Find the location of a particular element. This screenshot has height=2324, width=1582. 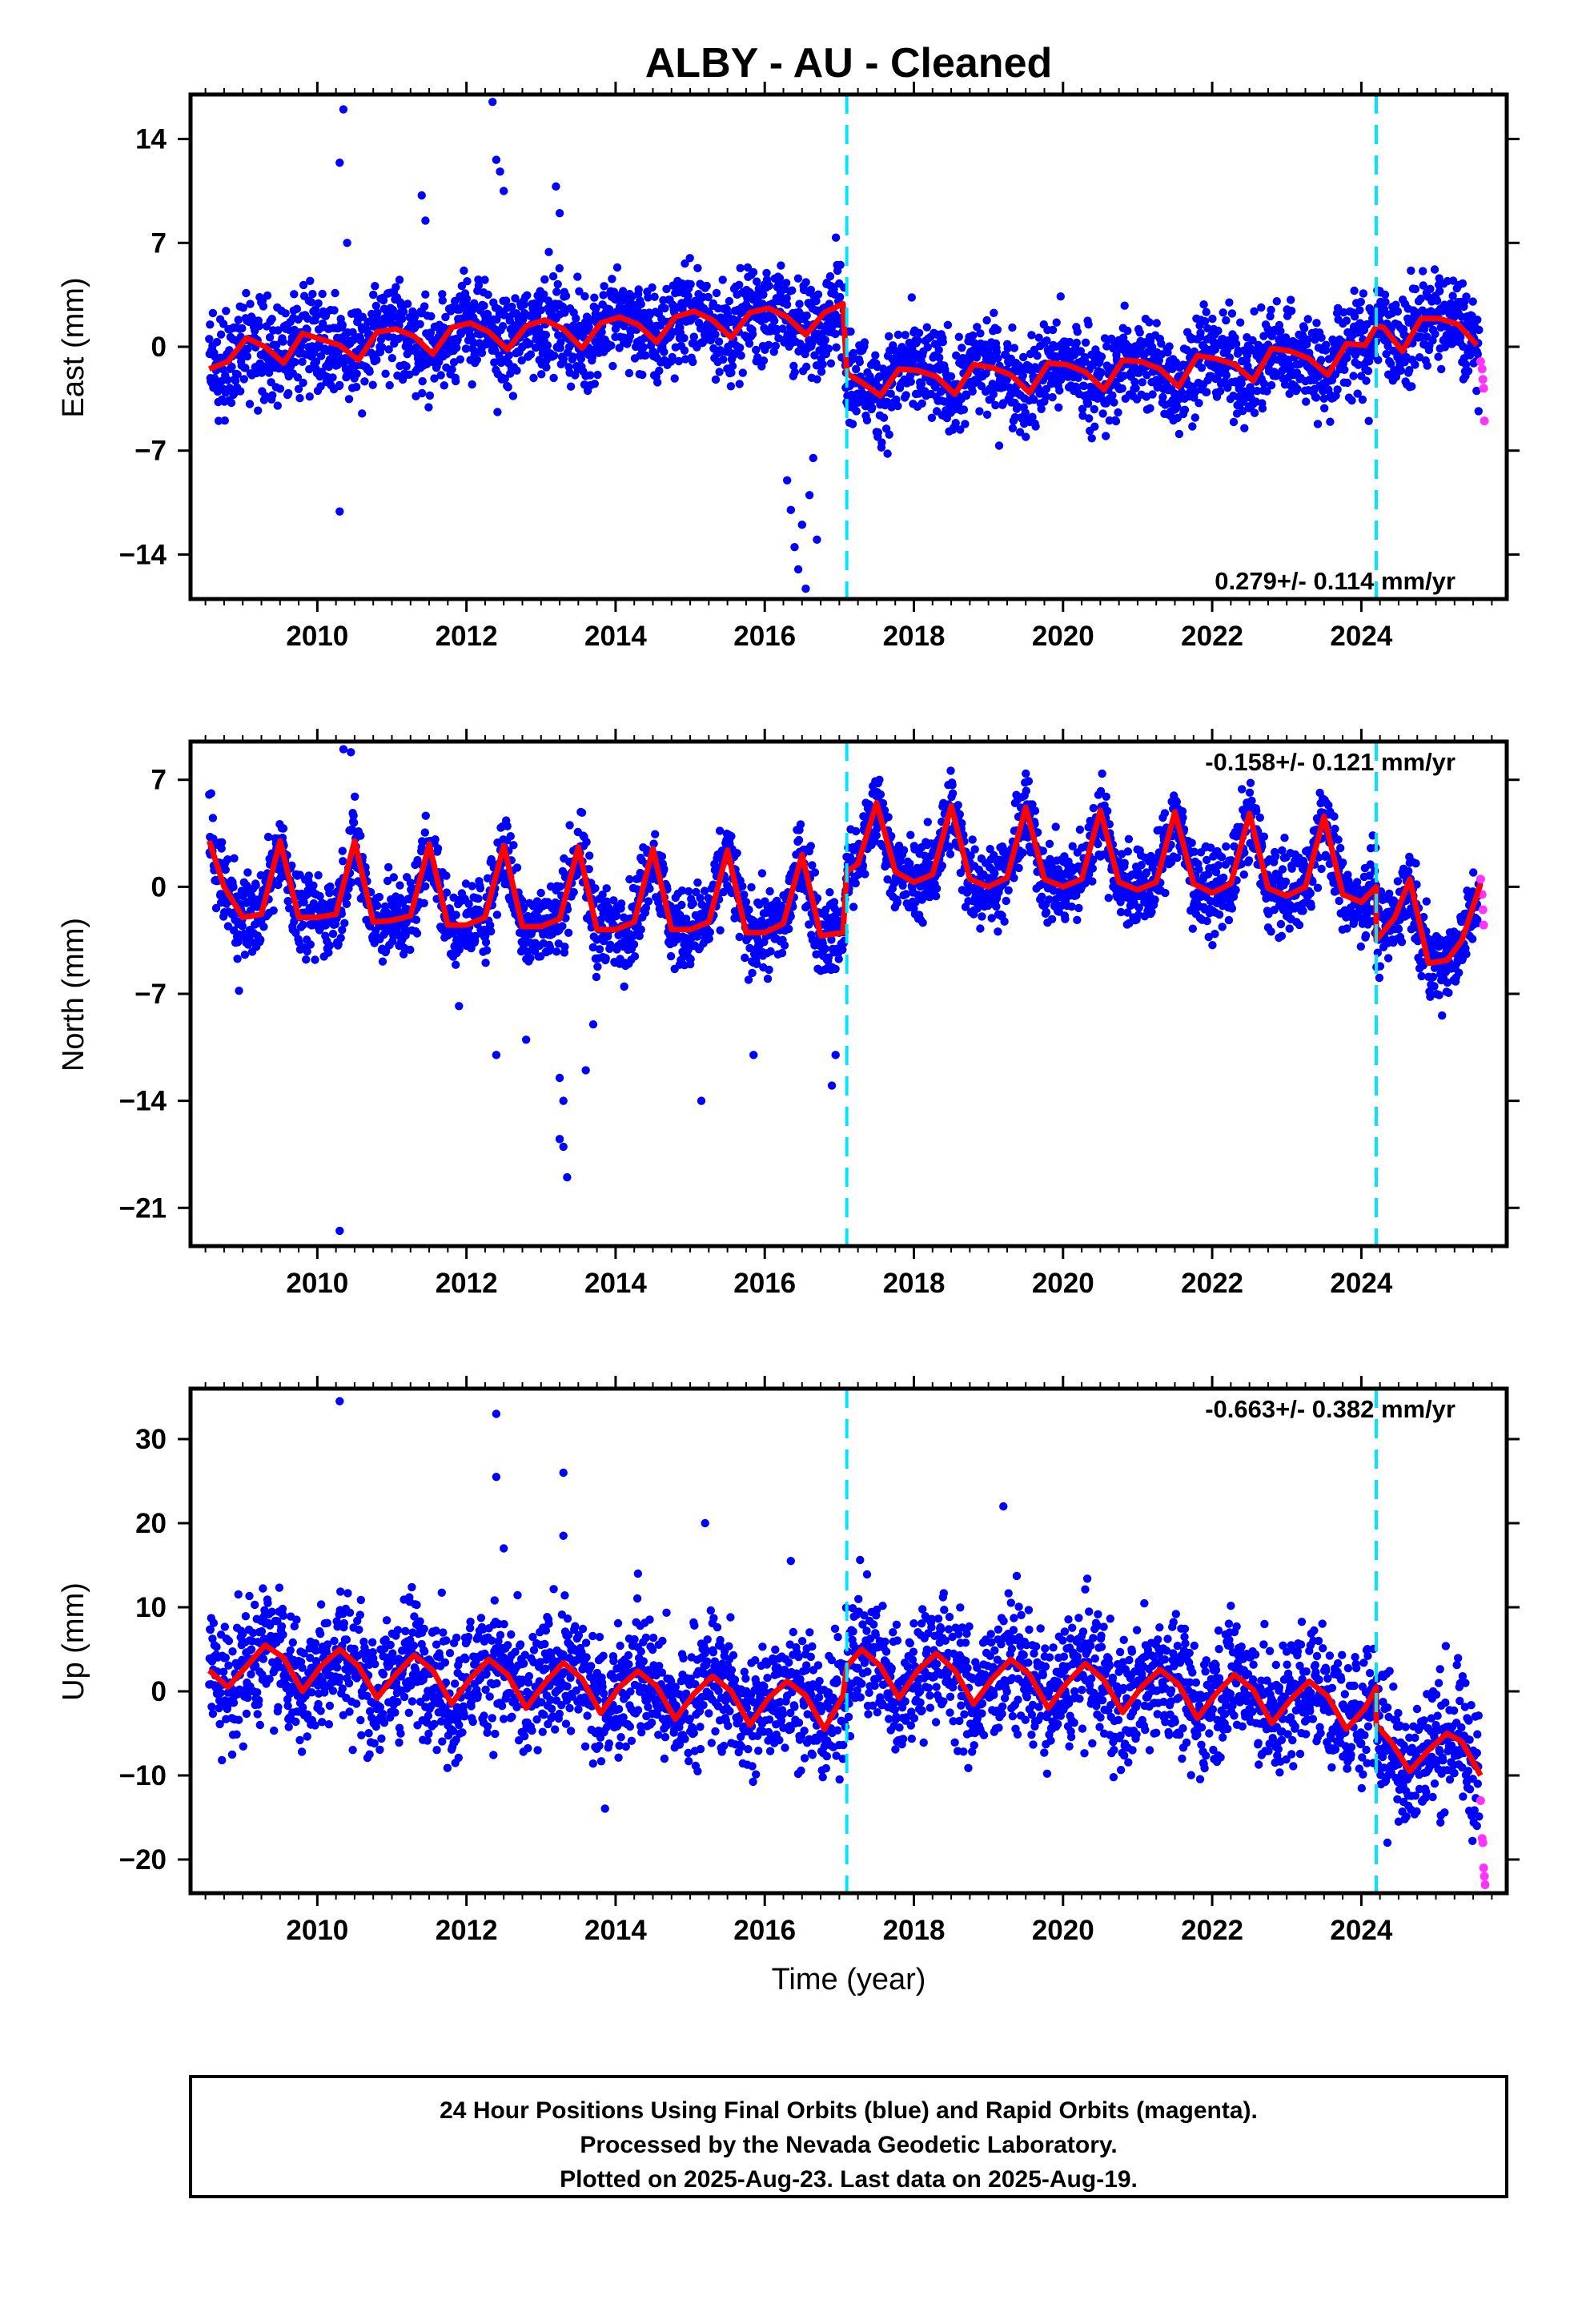

east-rapid-orbit-point is located at coordinates (1485, 421).